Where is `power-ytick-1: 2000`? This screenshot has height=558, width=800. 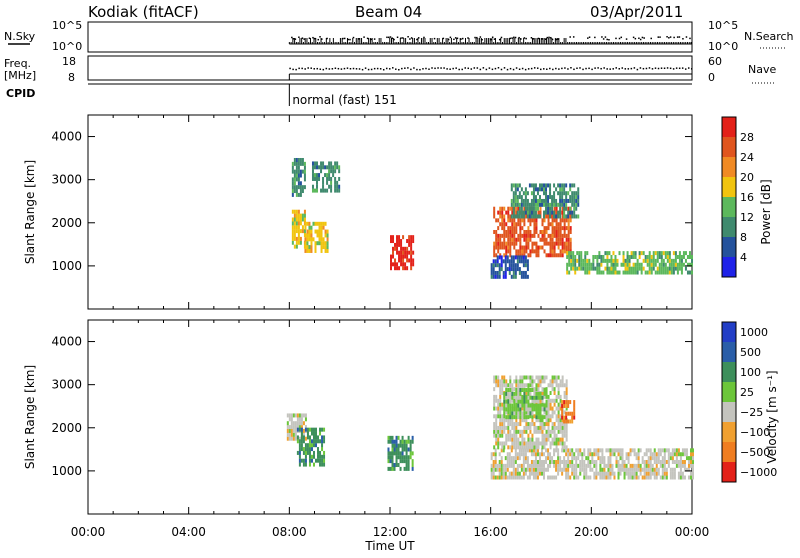
power-ytick-1: 2000 is located at coordinates (66, 223).